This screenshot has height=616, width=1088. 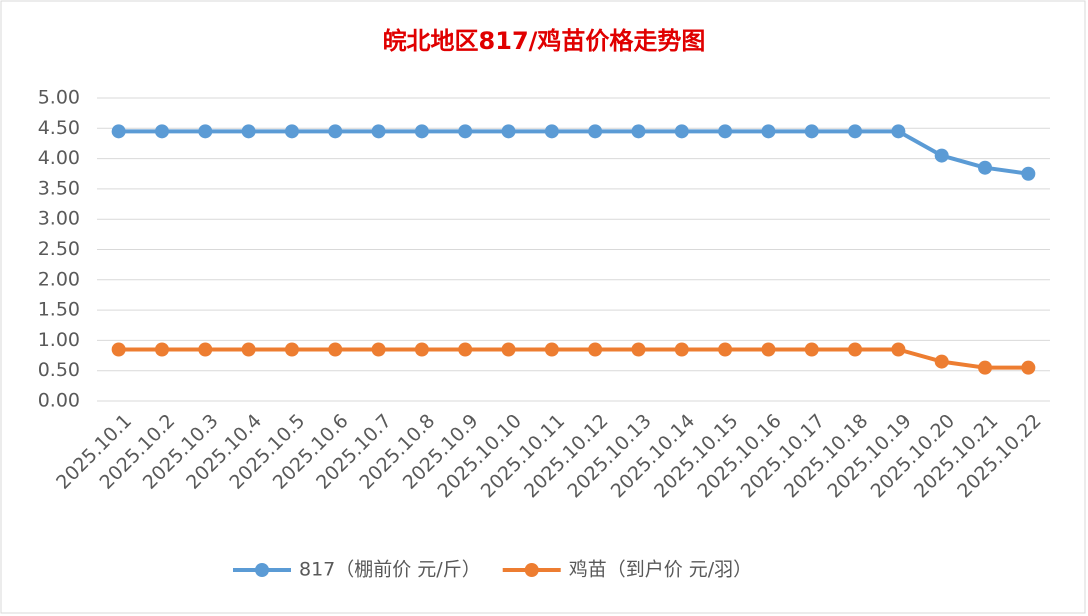 I want to click on legend-label: 817（棚前价 元/斤）, so click(x=390, y=570).